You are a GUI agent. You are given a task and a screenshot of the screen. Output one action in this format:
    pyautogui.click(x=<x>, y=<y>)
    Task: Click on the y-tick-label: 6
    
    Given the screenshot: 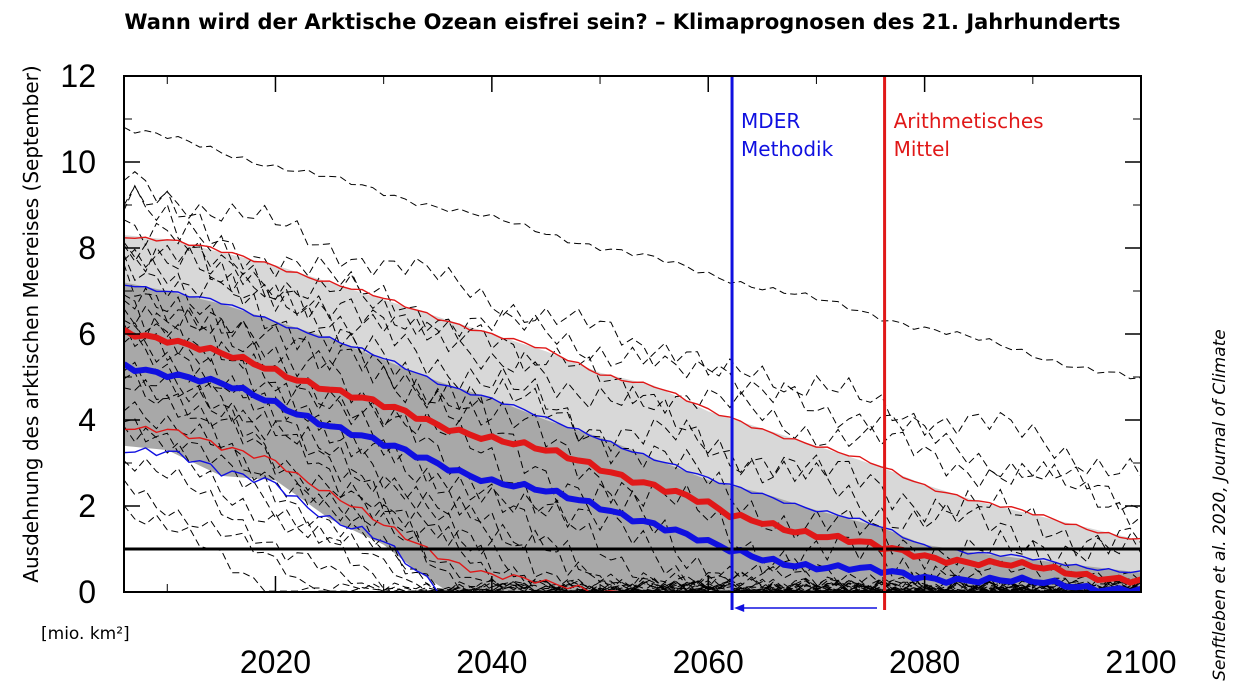 What is the action you would take?
    pyautogui.click(x=87, y=334)
    